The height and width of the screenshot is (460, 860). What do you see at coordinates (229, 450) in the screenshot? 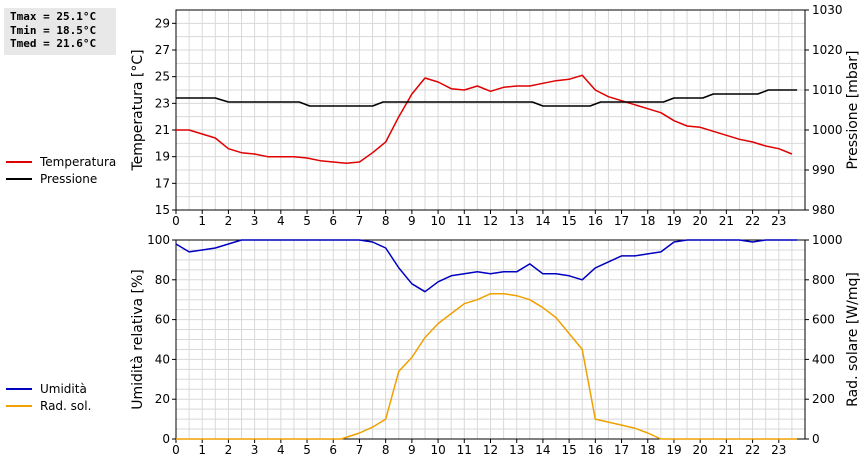
I see `bottom-x-tick-label: 2` at bounding box center [229, 450].